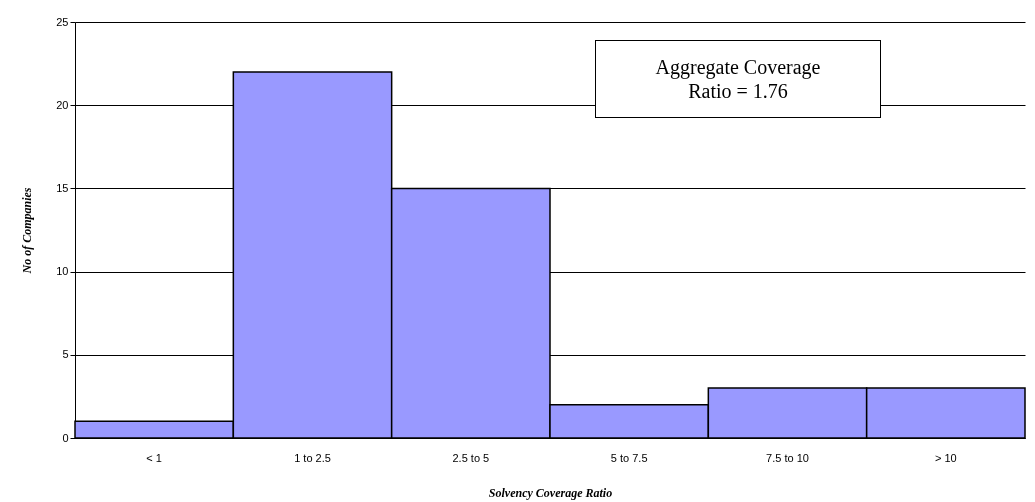 The height and width of the screenshot is (502, 1035). I want to click on x-tick-label: 7.5 to 10, so click(787, 457).